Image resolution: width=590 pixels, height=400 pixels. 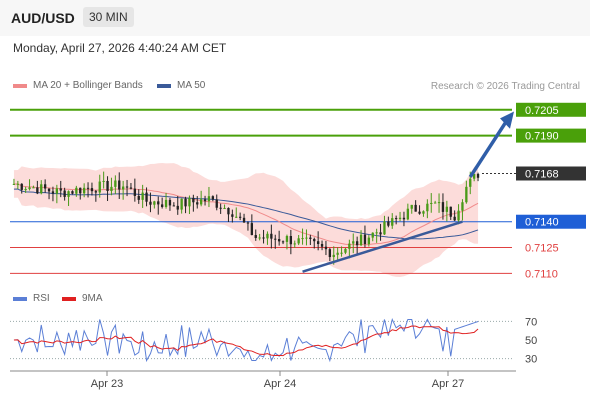 What do you see at coordinates (181, 85) in the screenshot?
I see `legend-ma50: MA 50` at bounding box center [181, 85].